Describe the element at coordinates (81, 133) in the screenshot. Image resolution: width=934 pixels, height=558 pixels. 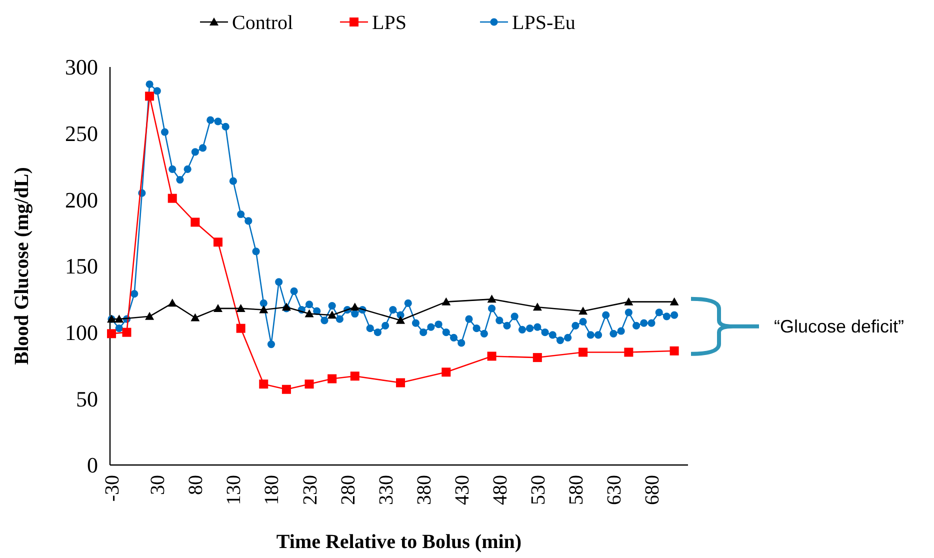
I see `y-tick-label: 250` at that location.